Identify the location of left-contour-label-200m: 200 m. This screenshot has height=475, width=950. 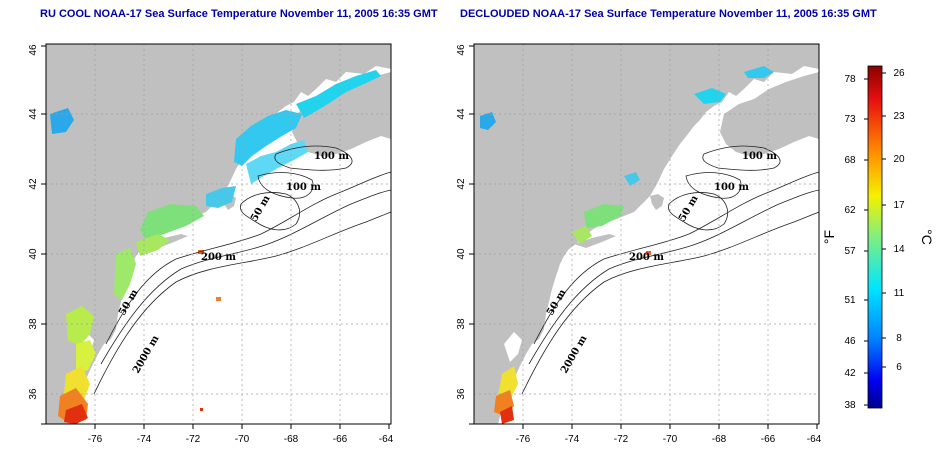
(218, 257).